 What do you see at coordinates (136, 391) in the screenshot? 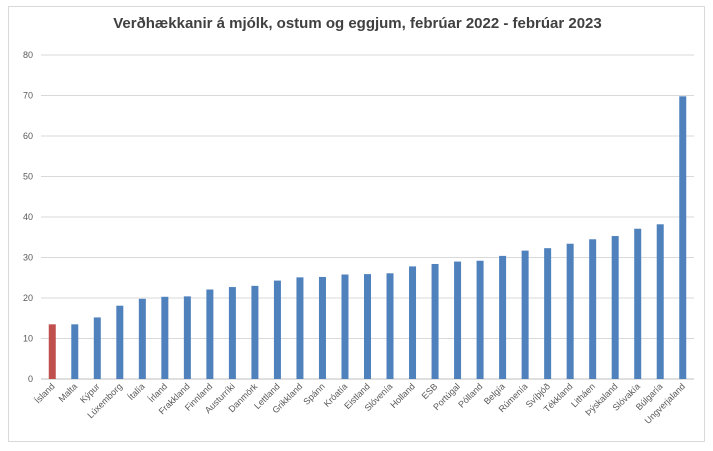
I see `x-tick-label: Ítalía` at bounding box center [136, 391].